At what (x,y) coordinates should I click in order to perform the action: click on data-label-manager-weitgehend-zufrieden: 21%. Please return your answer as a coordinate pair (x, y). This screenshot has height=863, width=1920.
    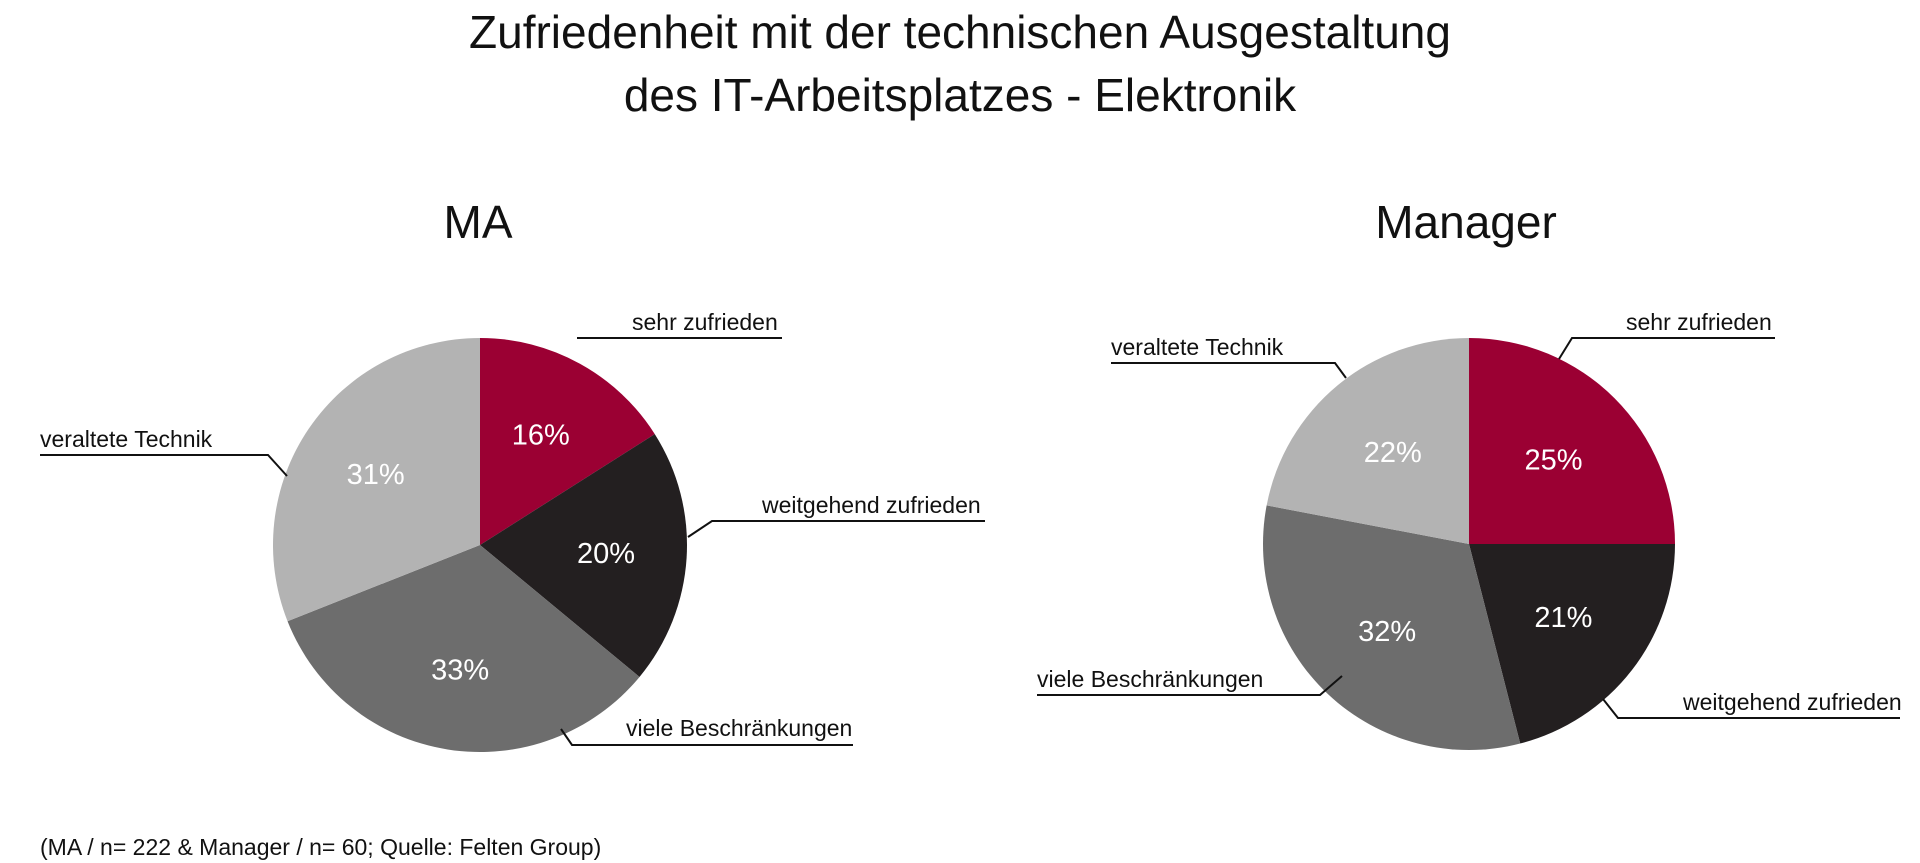
    Looking at the image, I should click on (1563, 618).